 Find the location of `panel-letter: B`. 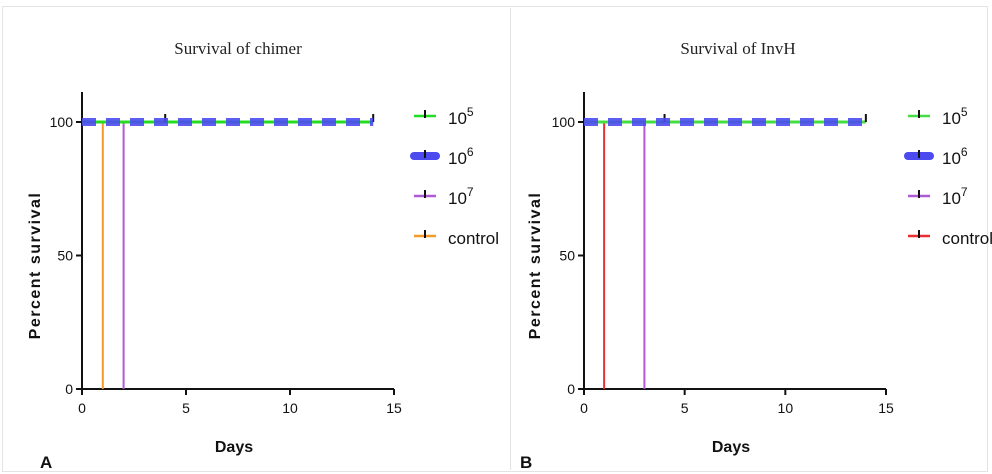

panel-letter: B is located at coordinates (526, 462).